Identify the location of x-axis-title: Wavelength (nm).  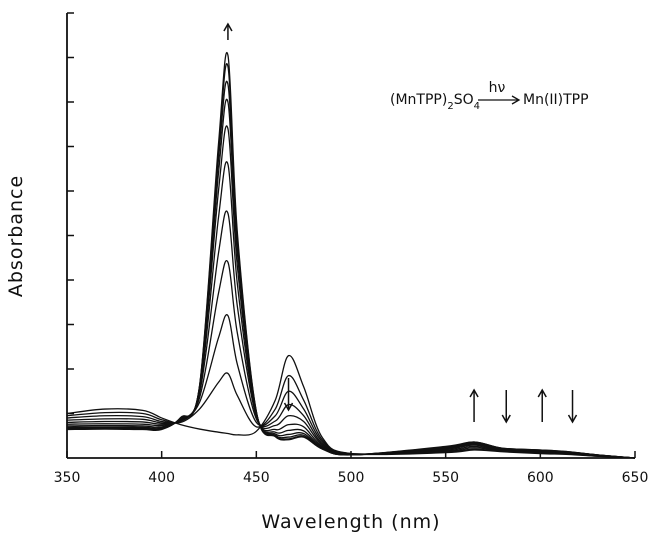
(350, 522).